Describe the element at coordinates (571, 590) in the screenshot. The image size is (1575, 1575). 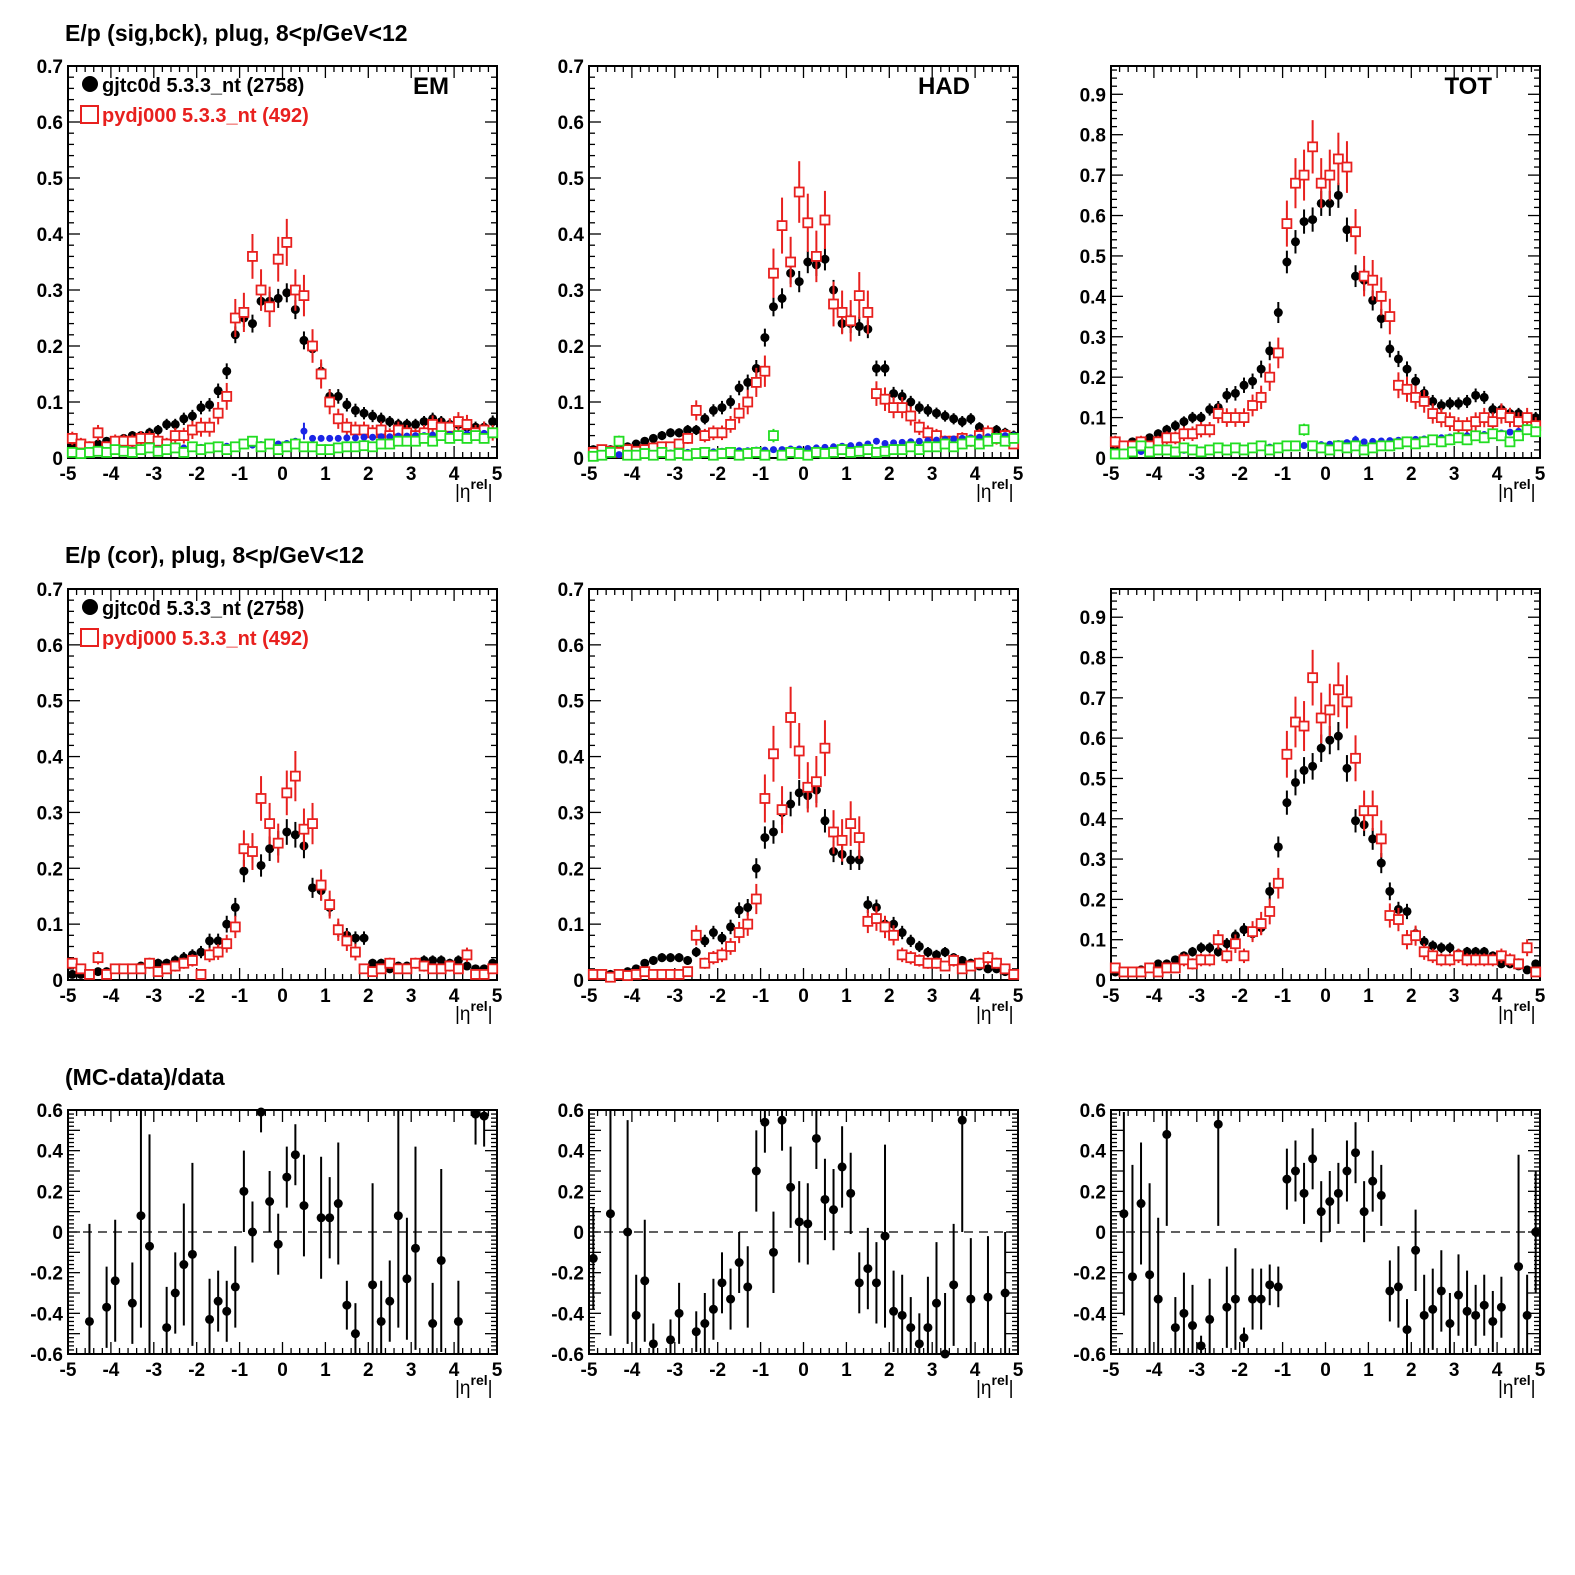
I see `y-tick-label: 0.7` at that location.